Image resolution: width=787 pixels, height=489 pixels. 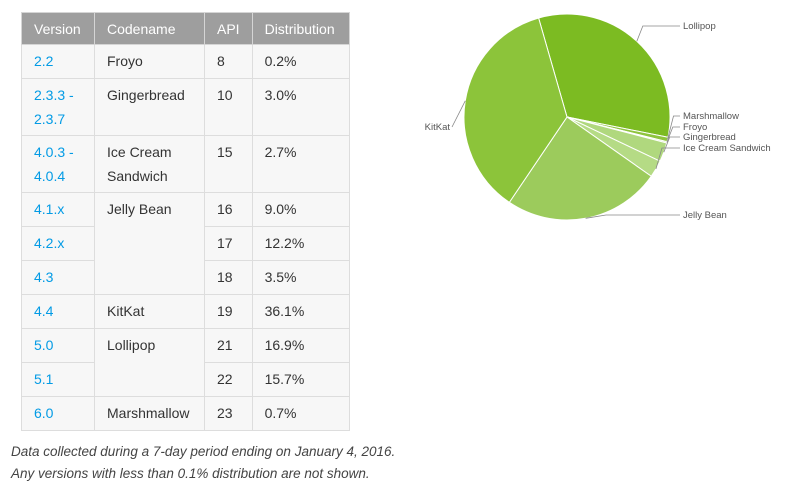 What do you see at coordinates (149, 243) in the screenshot?
I see `codename-cell: Jelly Bean` at bounding box center [149, 243].